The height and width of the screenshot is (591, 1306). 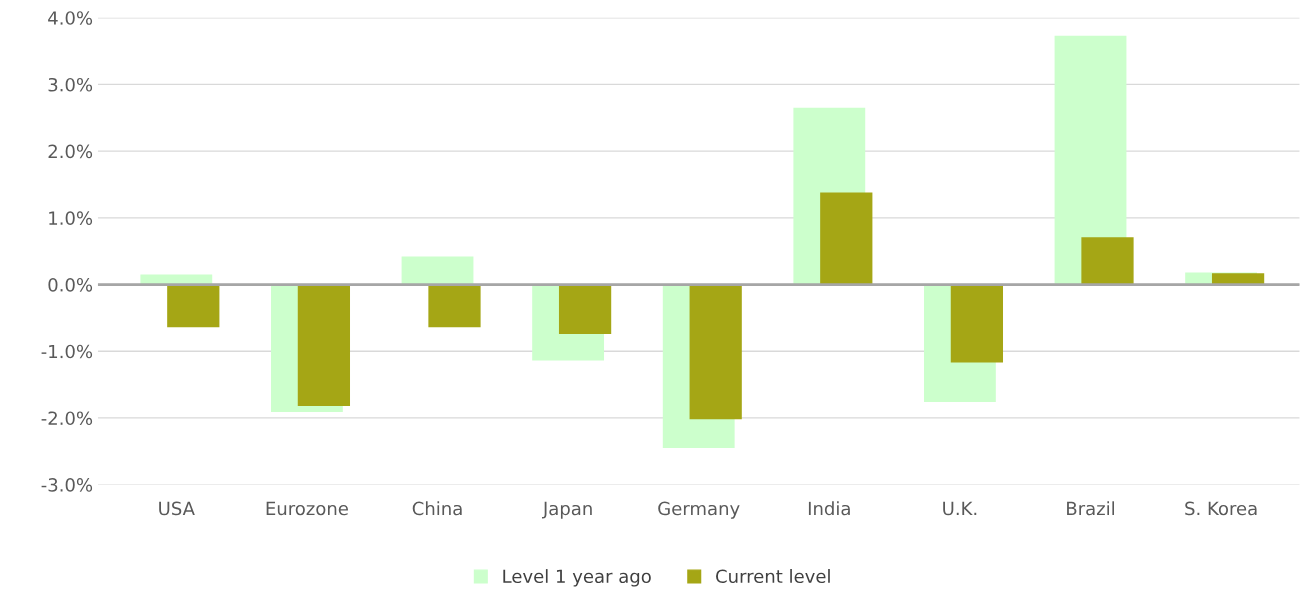 I want to click on x-tick-label: U.K., so click(x=960, y=508).